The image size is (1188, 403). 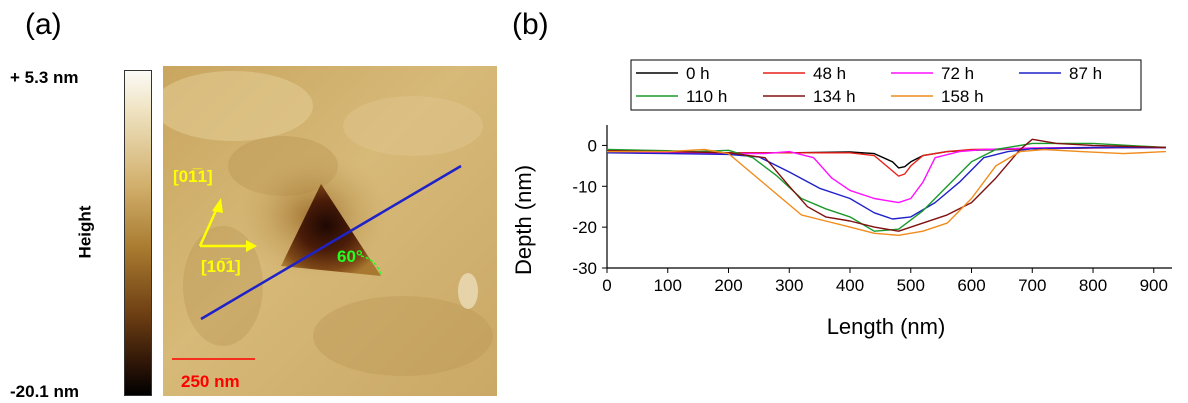 What do you see at coordinates (957, 73) in the screenshot?
I see `legend-label: 72 h` at bounding box center [957, 73].